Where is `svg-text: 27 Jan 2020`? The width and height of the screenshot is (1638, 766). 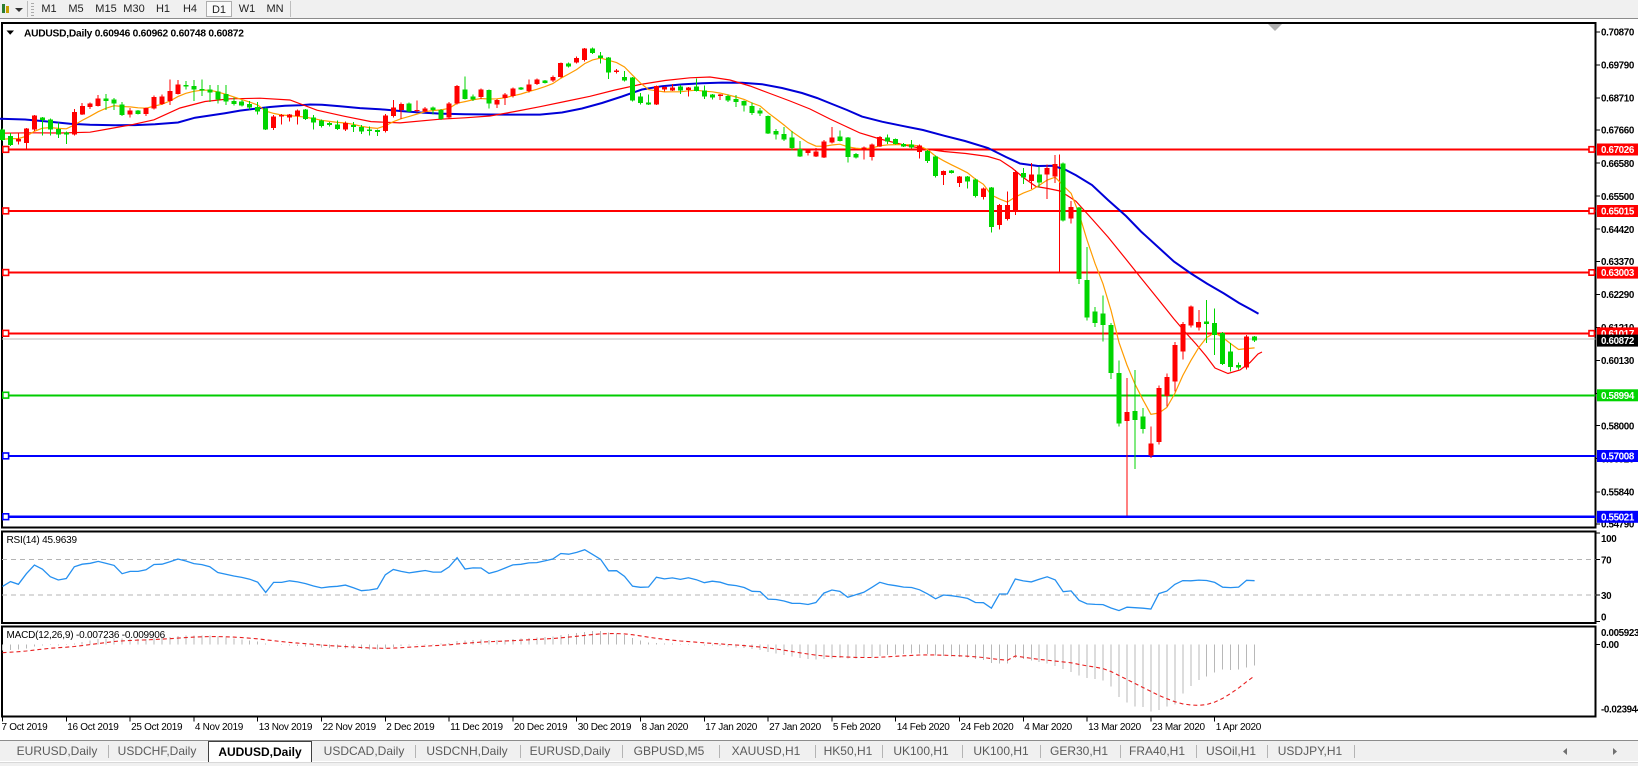
svg-text: 27 Jan 2020 is located at coordinates (795, 727).